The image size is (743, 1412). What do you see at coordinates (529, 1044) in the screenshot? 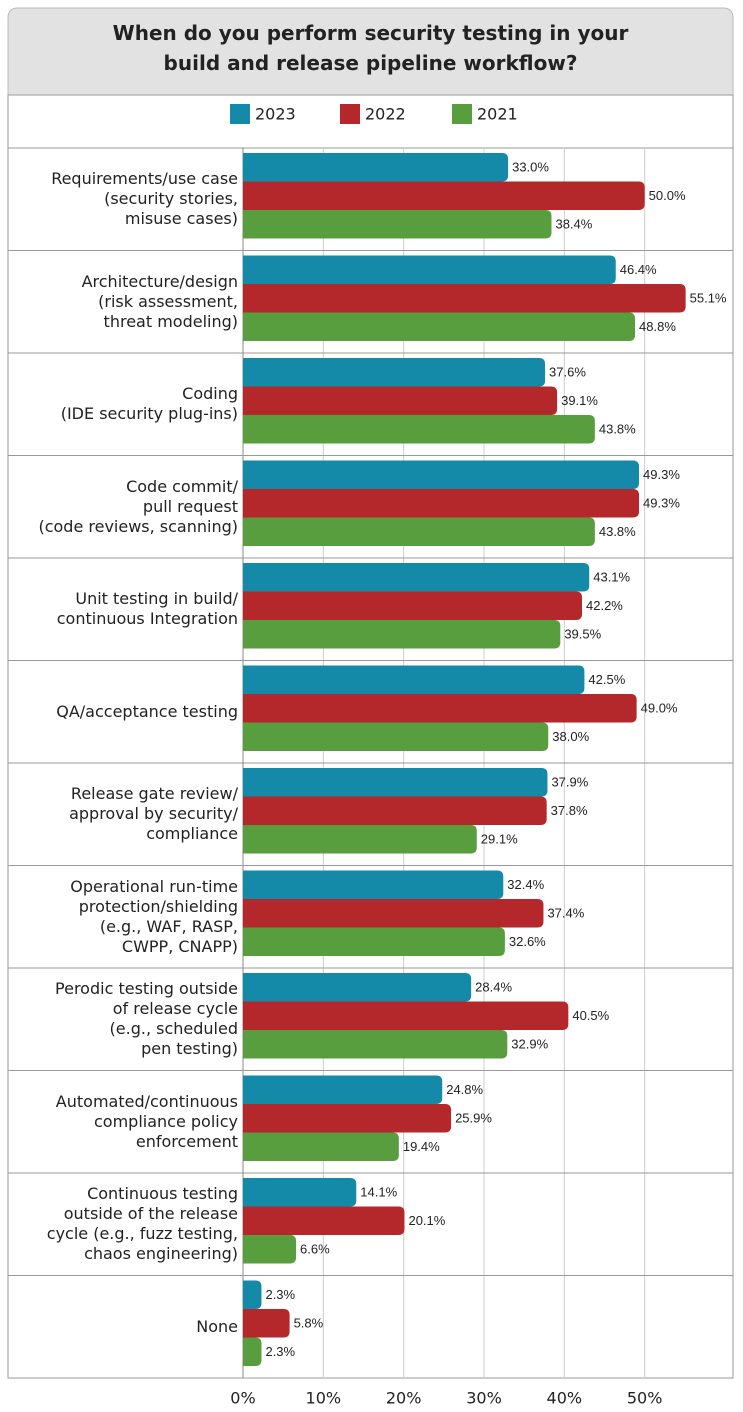
I see `value-label: 32.9%` at bounding box center [529, 1044].